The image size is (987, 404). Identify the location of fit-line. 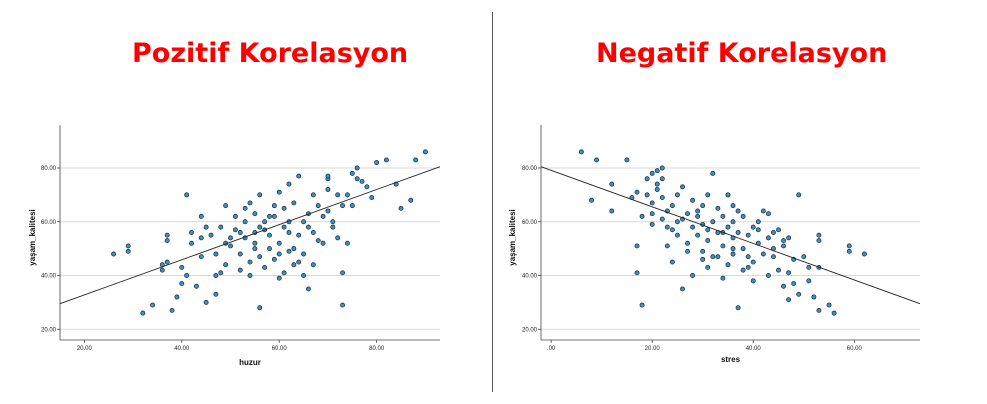
(730, 235).